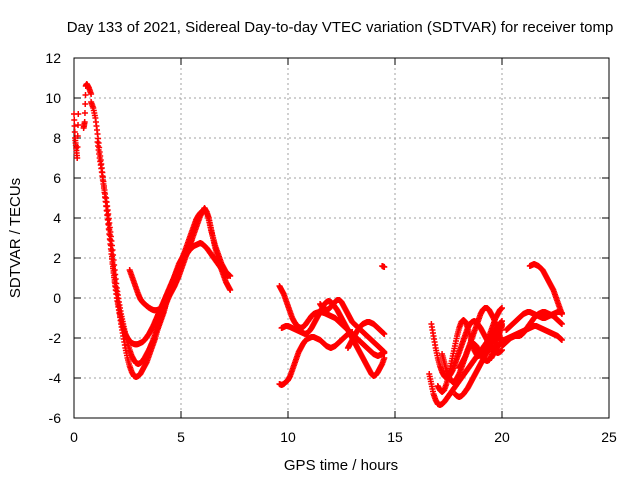 This screenshot has height=480, width=640. What do you see at coordinates (545, 289) in the screenshot?
I see `series-arc-t` at bounding box center [545, 289].